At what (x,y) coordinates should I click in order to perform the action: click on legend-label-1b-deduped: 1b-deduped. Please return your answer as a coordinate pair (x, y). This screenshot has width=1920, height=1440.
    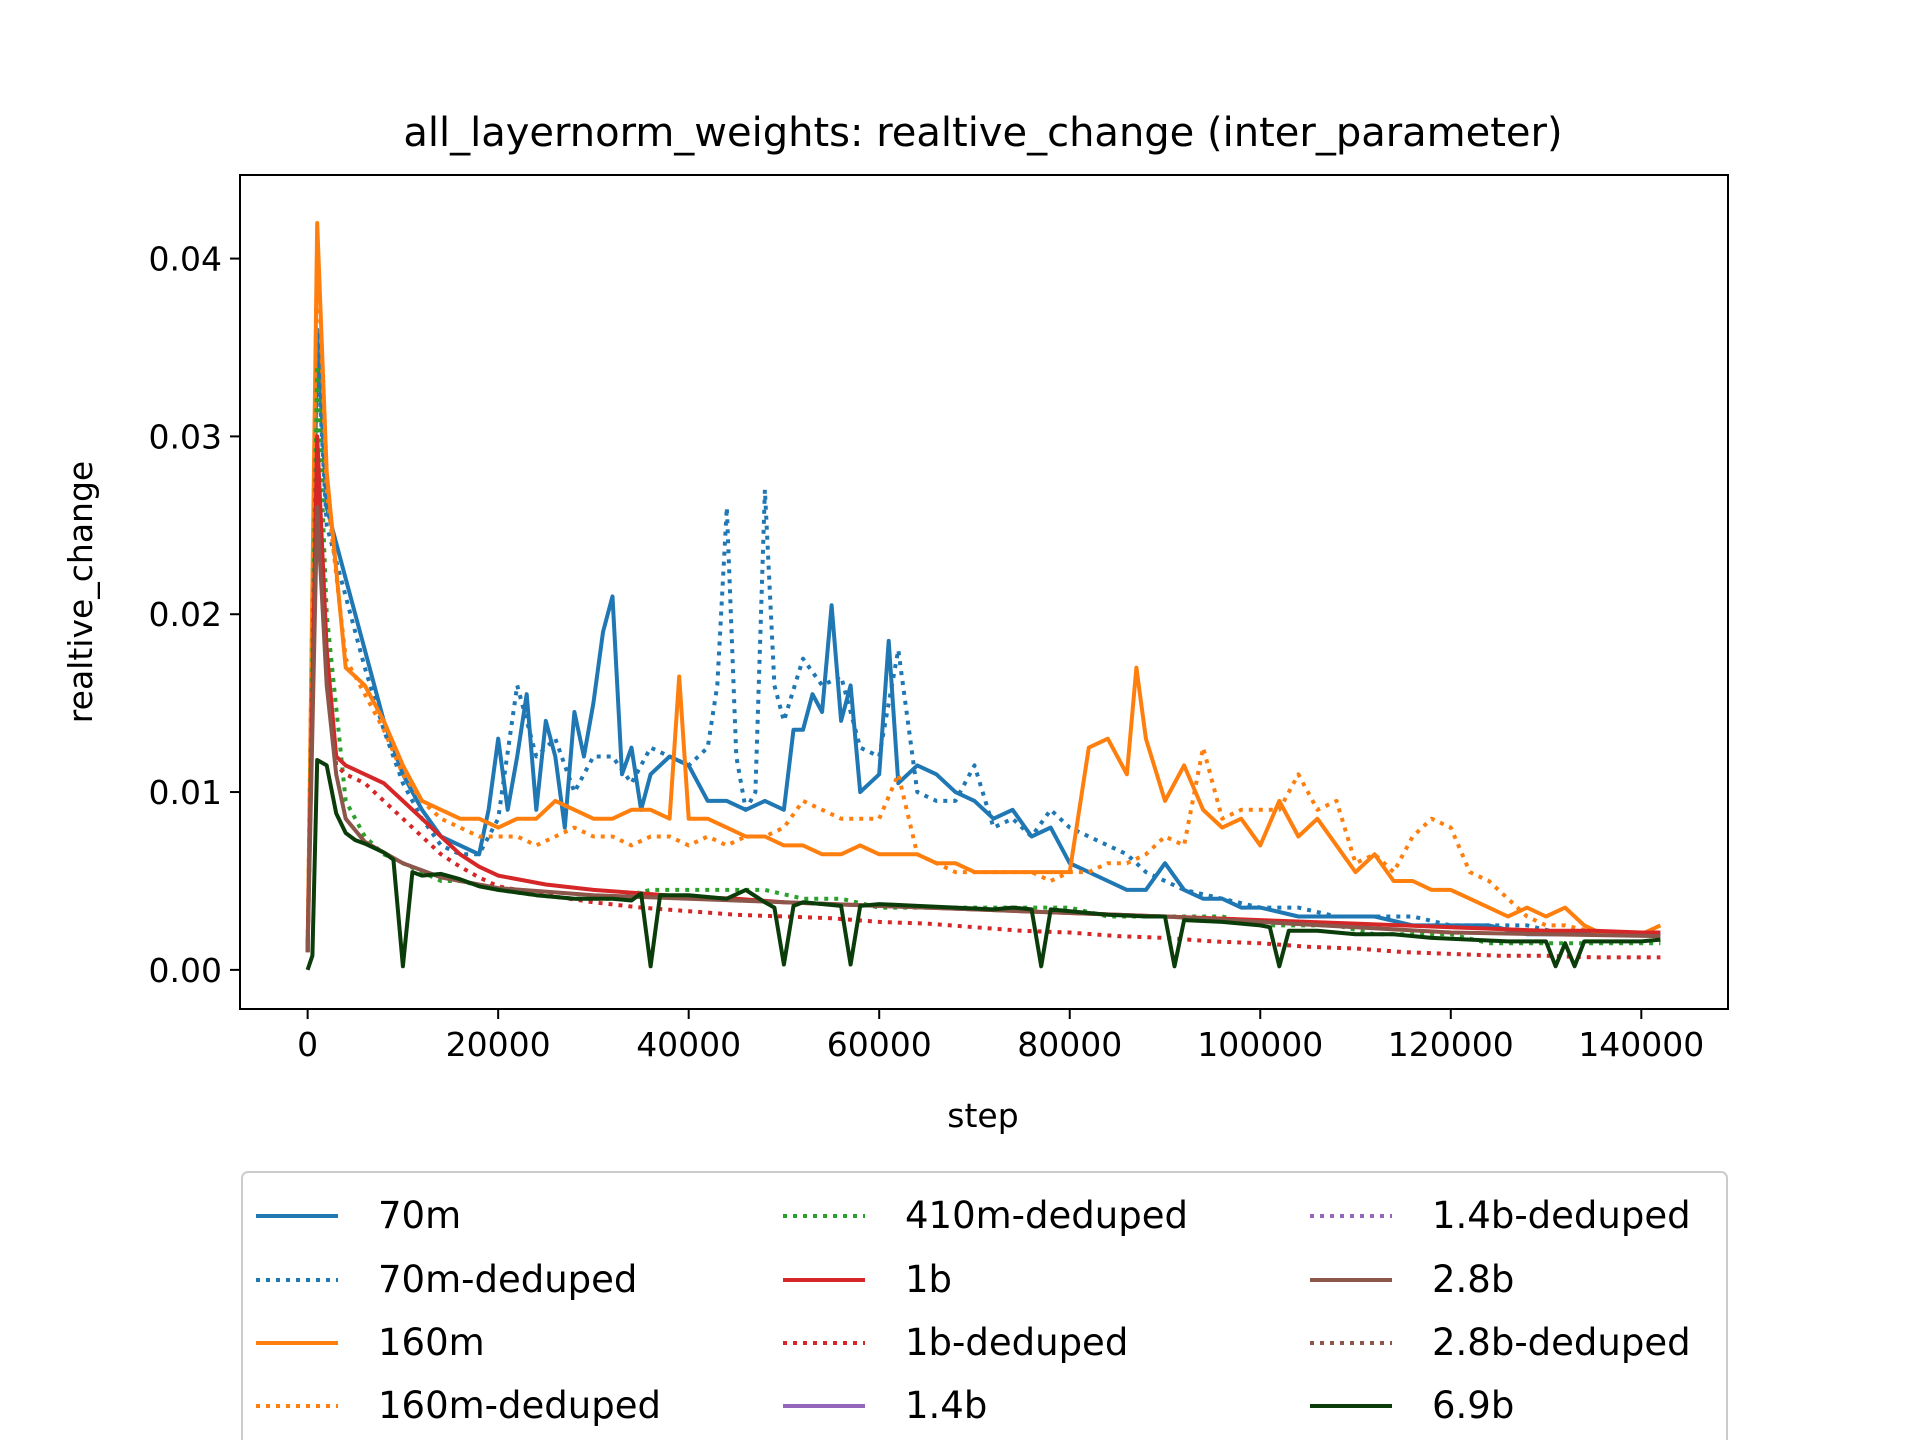
    Looking at the image, I should click on (1016, 1342).